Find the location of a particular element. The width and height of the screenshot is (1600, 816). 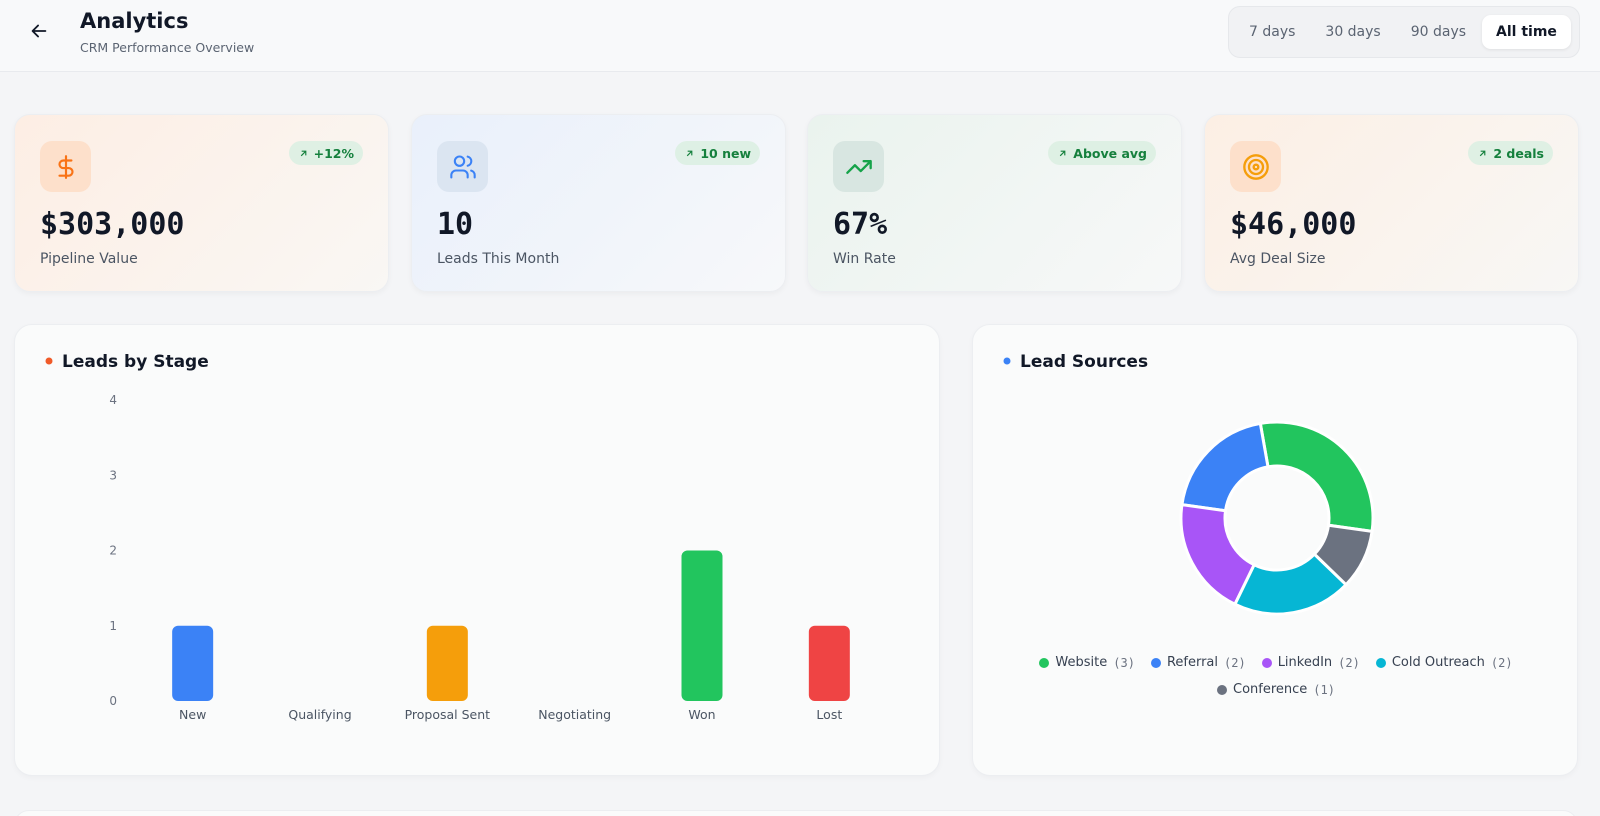

legend-item: Conference (1) is located at coordinates (1276, 689).